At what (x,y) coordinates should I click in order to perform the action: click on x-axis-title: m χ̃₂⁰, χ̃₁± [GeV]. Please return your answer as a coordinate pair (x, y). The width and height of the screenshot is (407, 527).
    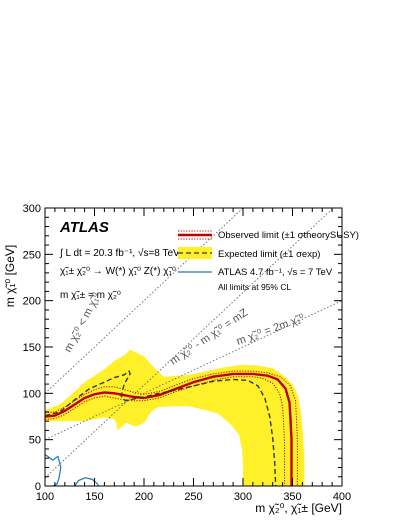
    Looking at the image, I should click on (298, 508).